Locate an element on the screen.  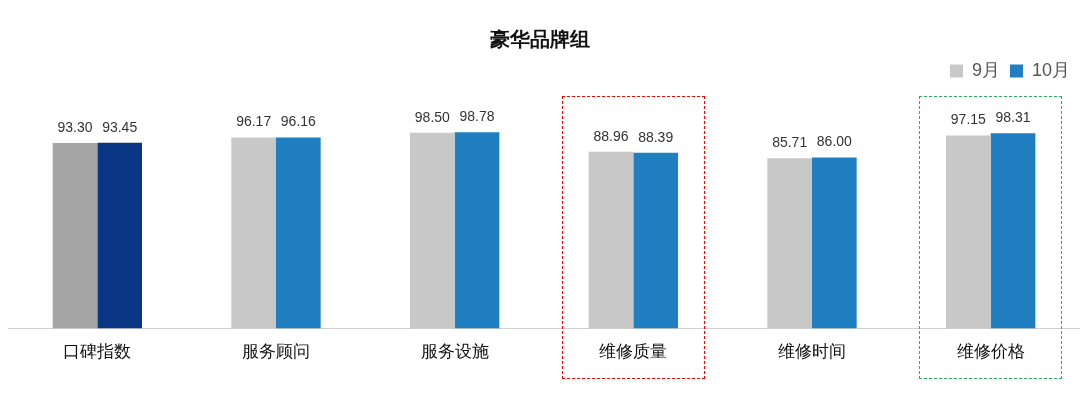
data-label: 98.31 is located at coordinates (1013, 116).